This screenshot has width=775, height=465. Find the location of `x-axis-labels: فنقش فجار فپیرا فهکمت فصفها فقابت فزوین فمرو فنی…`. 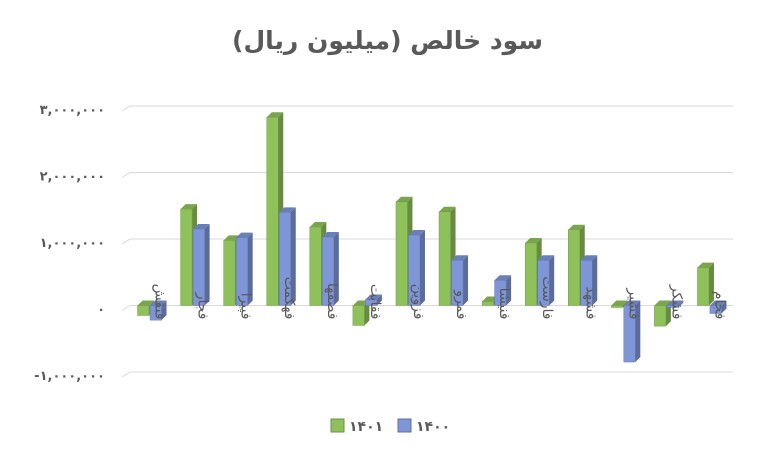

x-axis-labels: فنقش فجار فپیرا فهکمت فصفها فقابت فزوین فمرو فنی… is located at coordinates (440, 297).